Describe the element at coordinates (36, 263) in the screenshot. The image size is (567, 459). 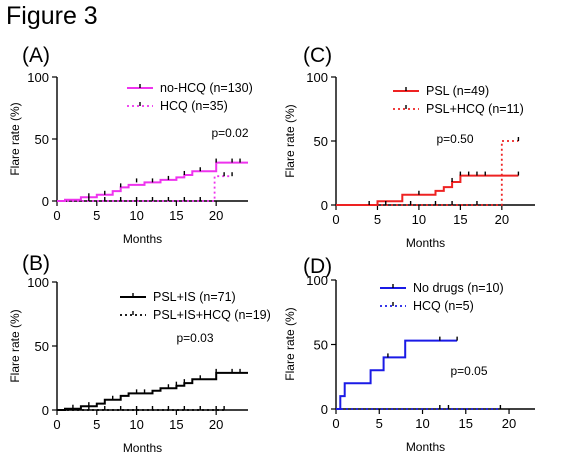
I see `panel-label: (B)` at that location.